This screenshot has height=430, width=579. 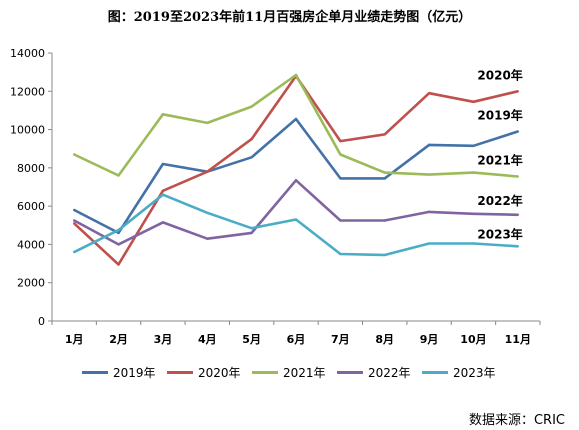 I want to click on legend-label: 2020年, so click(x=219, y=372).